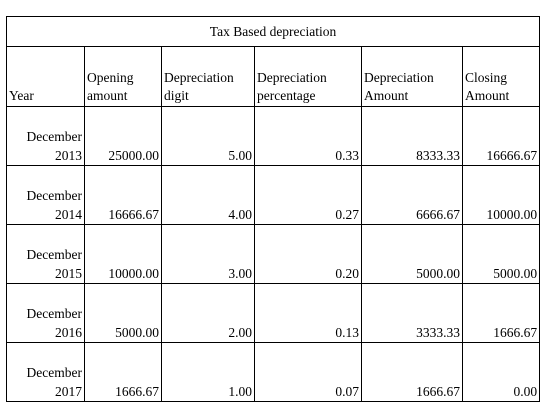  I want to click on year-cell: December 2017, so click(45, 372).